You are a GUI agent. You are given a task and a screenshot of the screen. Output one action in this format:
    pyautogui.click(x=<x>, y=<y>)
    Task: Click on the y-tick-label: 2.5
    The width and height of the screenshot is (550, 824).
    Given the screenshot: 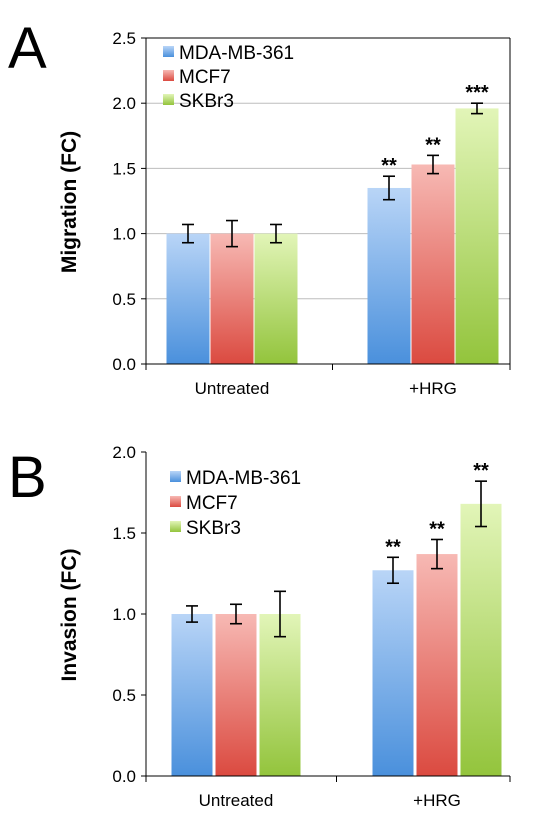 What is the action you would take?
    pyautogui.click(x=124, y=38)
    